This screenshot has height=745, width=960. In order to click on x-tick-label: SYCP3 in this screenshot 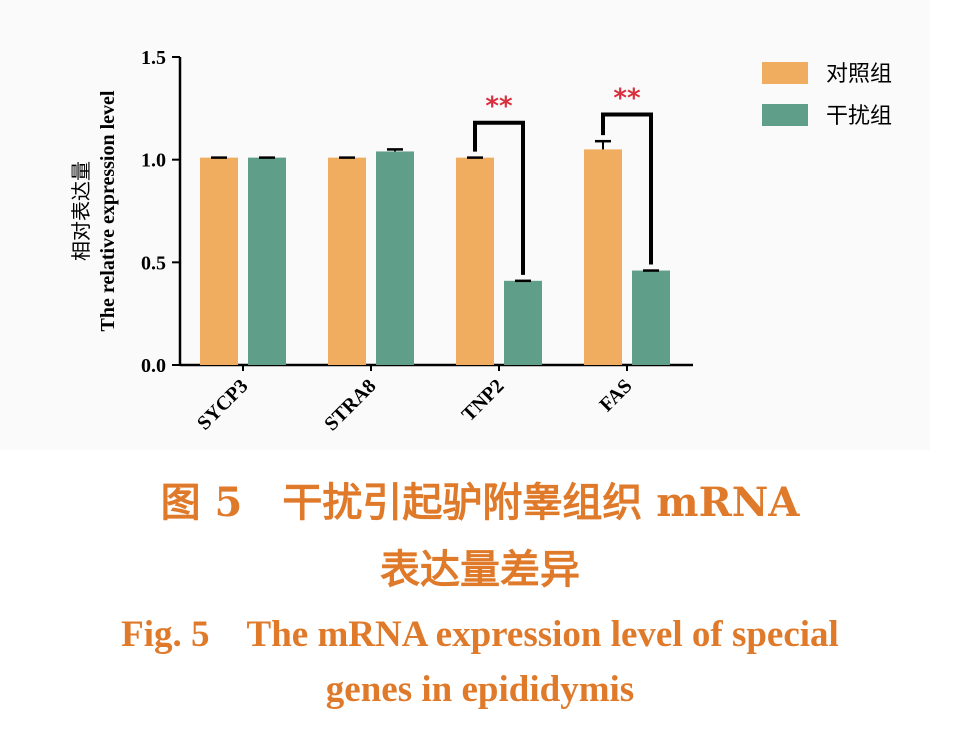, I will do `click(223, 405)`.